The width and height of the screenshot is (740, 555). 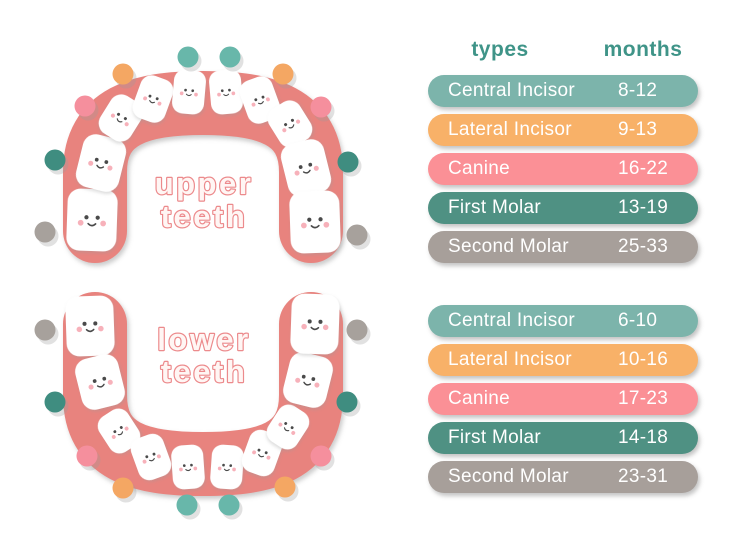 What do you see at coordinates (643, 437) in the screenshot?
I see `months-value: 14-18` at bounding box center [643, 437].